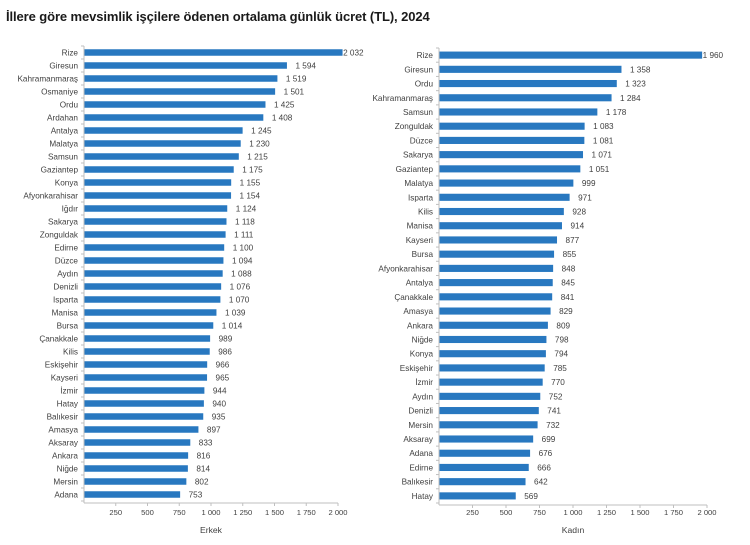 The image size is (750, 545). Describe the element at coordinates (147, 512) in the screenshot. I see `erkek-x-tick-label: 500` at that location.